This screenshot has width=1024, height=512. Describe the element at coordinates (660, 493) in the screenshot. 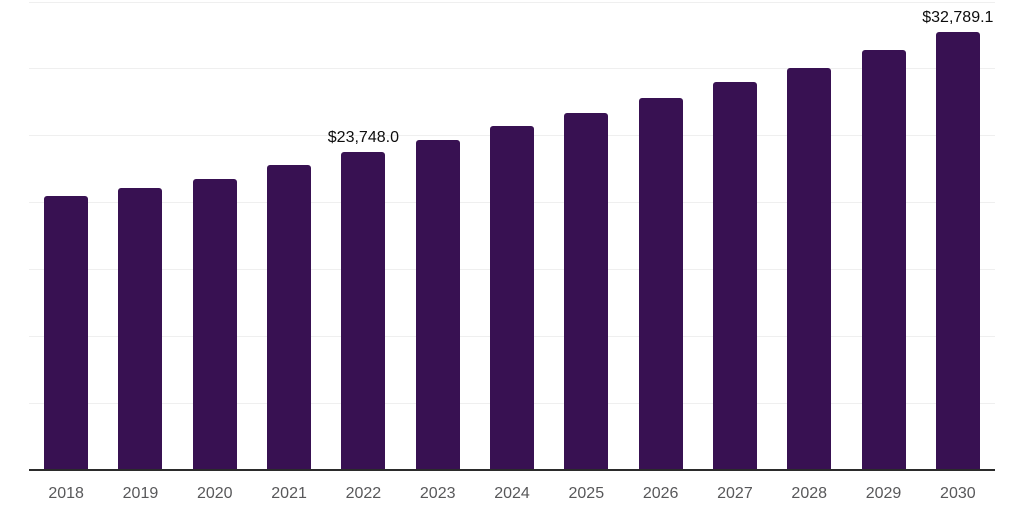

I see `x-tick-2026: 2026` at that location.